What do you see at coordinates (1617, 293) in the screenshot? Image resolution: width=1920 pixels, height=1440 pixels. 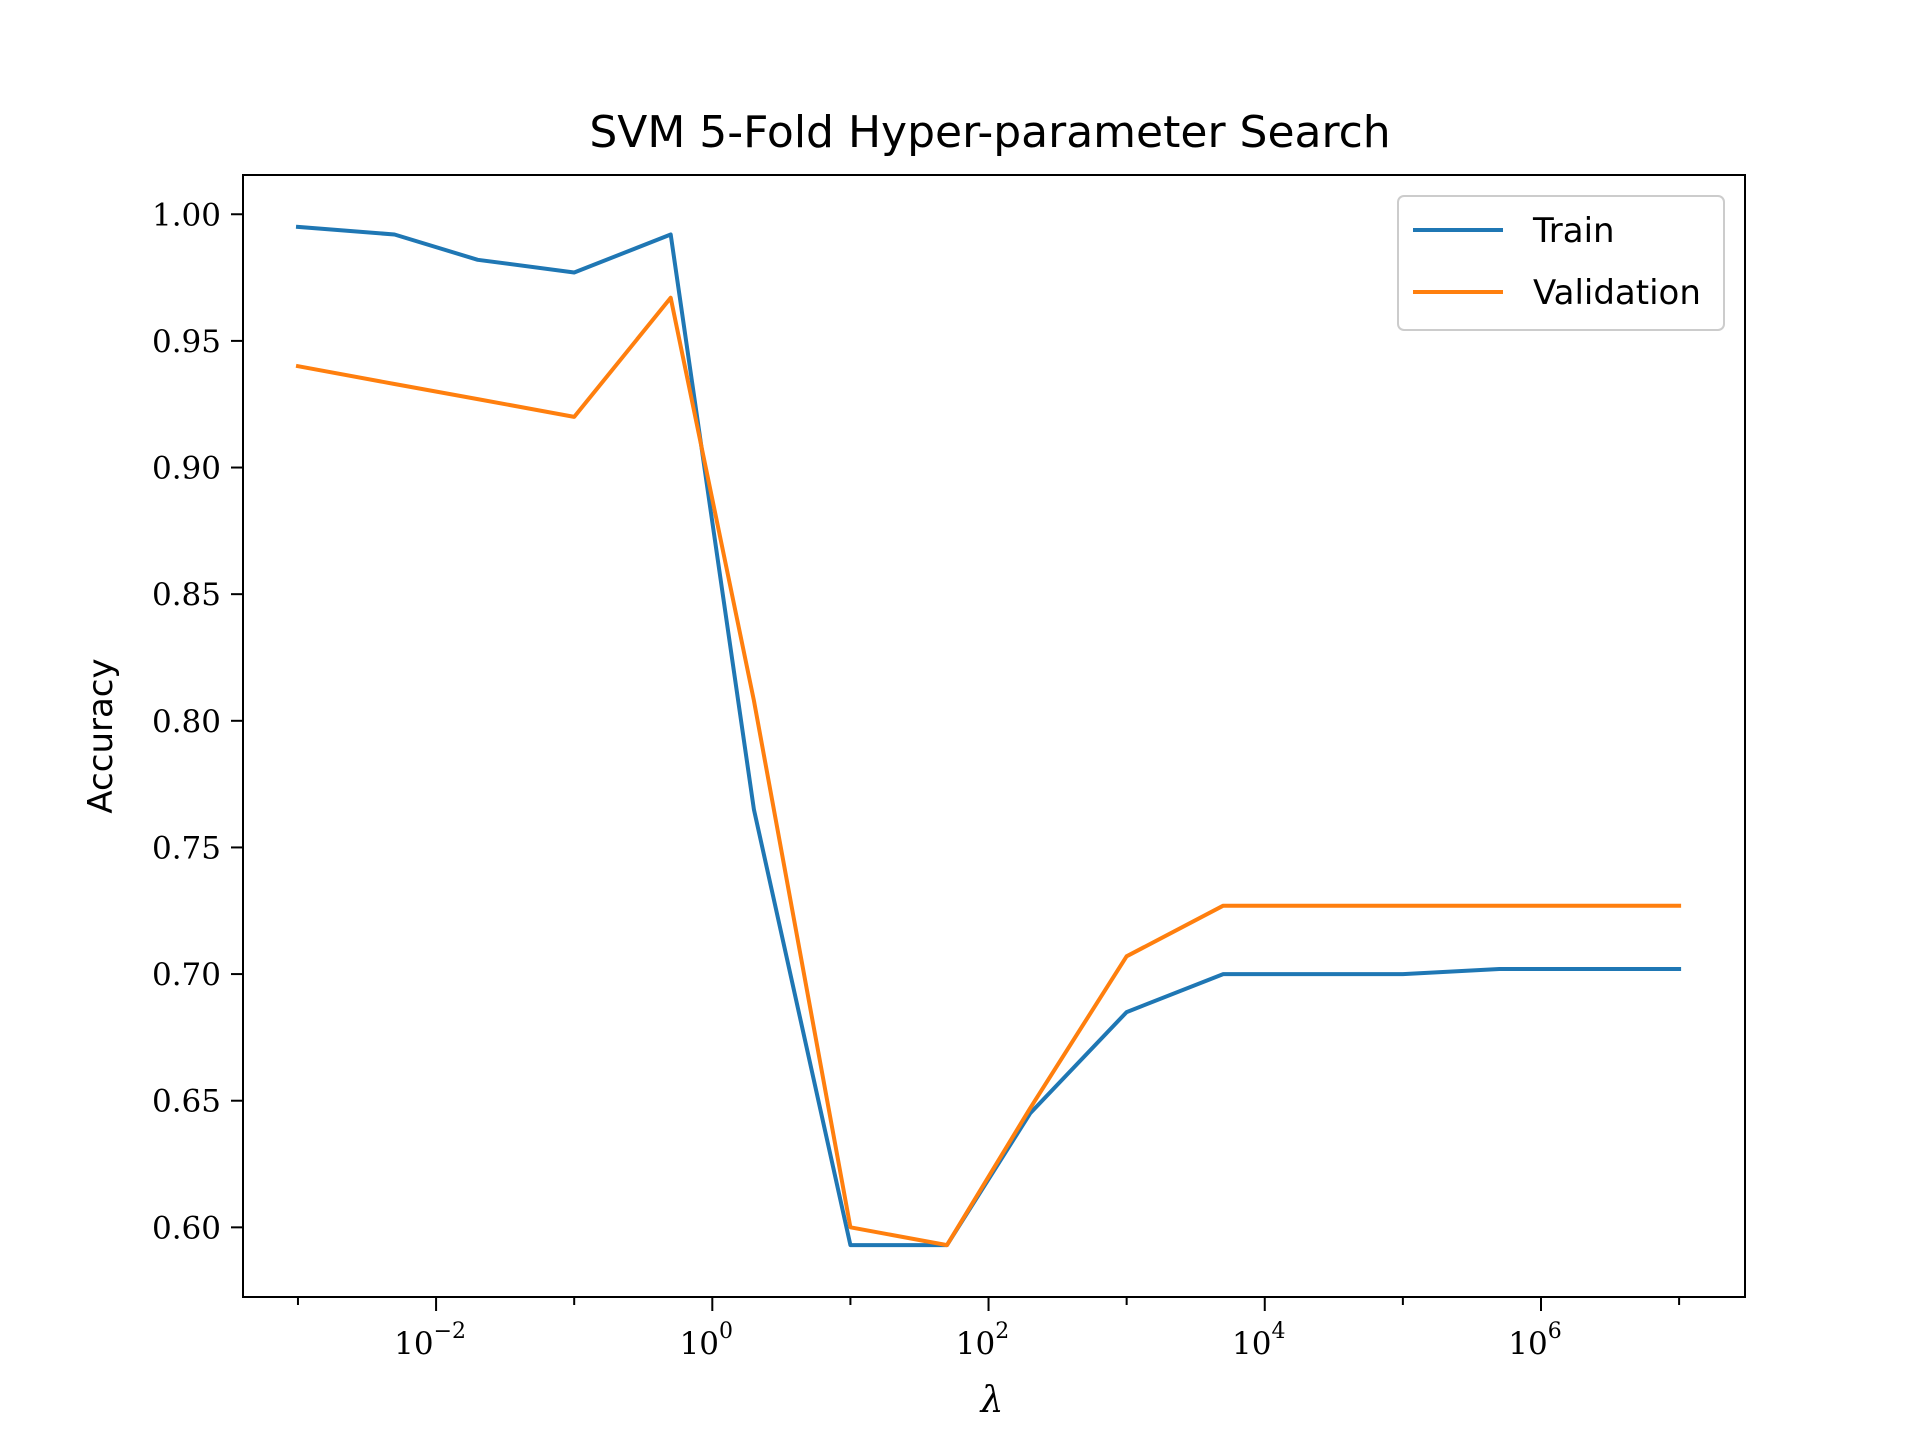 I see `legend-label-validation: Validation` at bounding box center [1617, 293].